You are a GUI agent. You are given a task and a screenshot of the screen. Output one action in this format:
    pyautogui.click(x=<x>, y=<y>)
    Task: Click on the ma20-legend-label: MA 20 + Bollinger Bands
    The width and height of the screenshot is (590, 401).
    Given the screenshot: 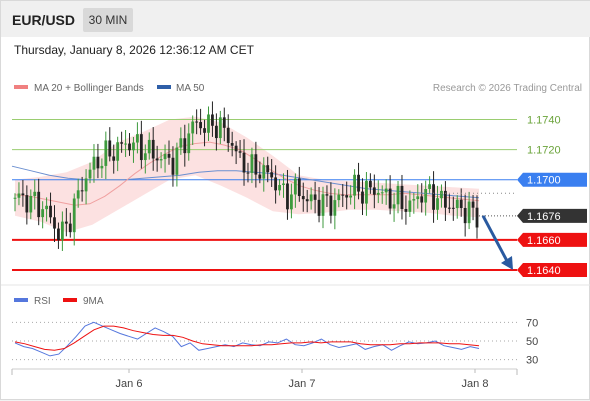 What is the action you would take?
    pyautogui.click(x=89, y=88)
    